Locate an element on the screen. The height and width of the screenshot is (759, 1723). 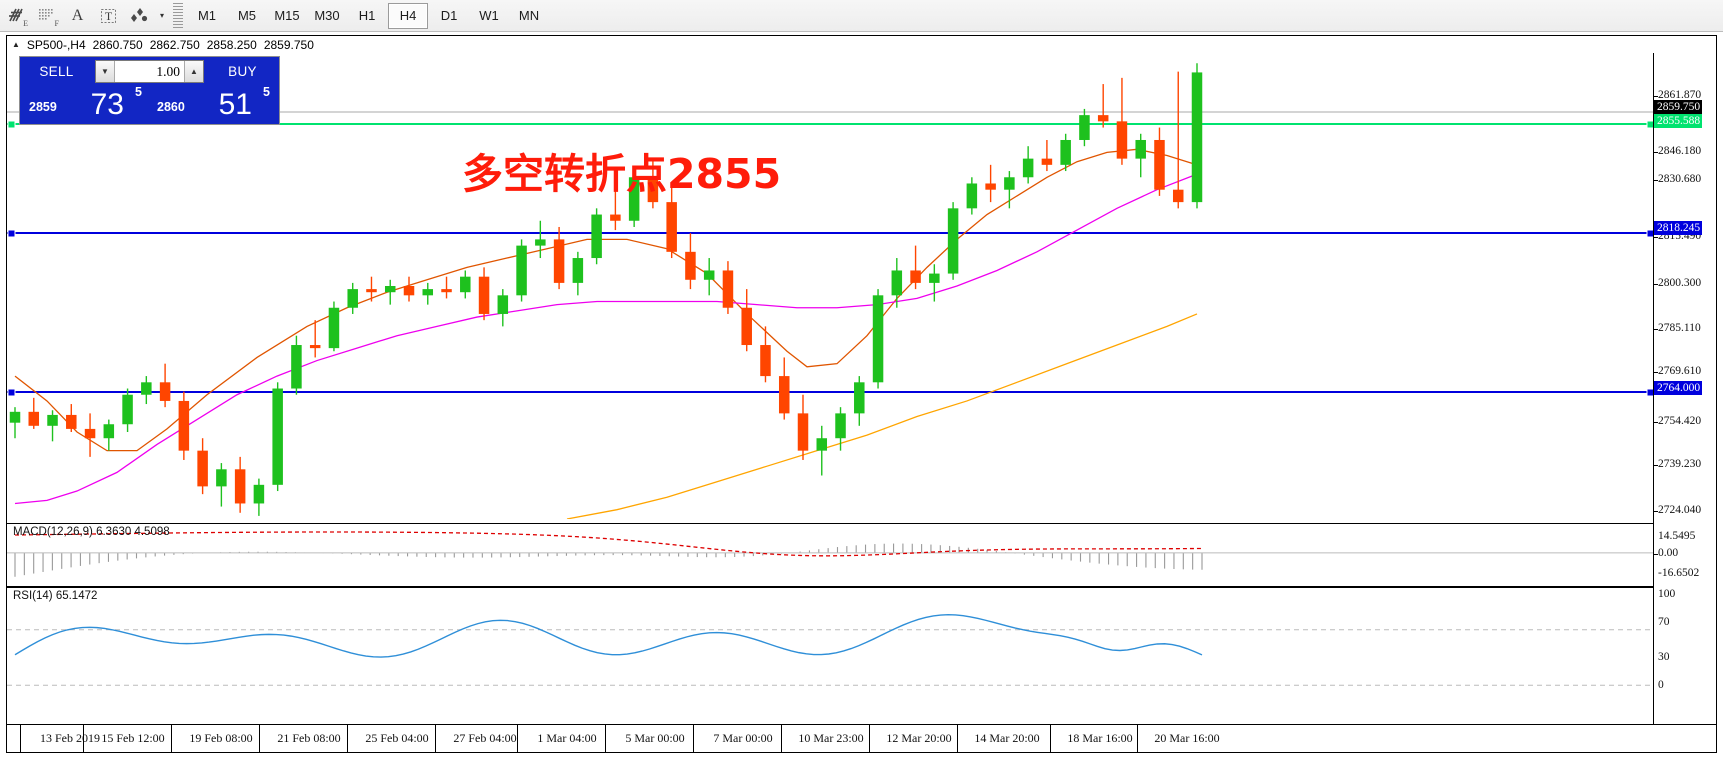
price-tick-label: 2846.180 is located at coordinates (1680, 151).